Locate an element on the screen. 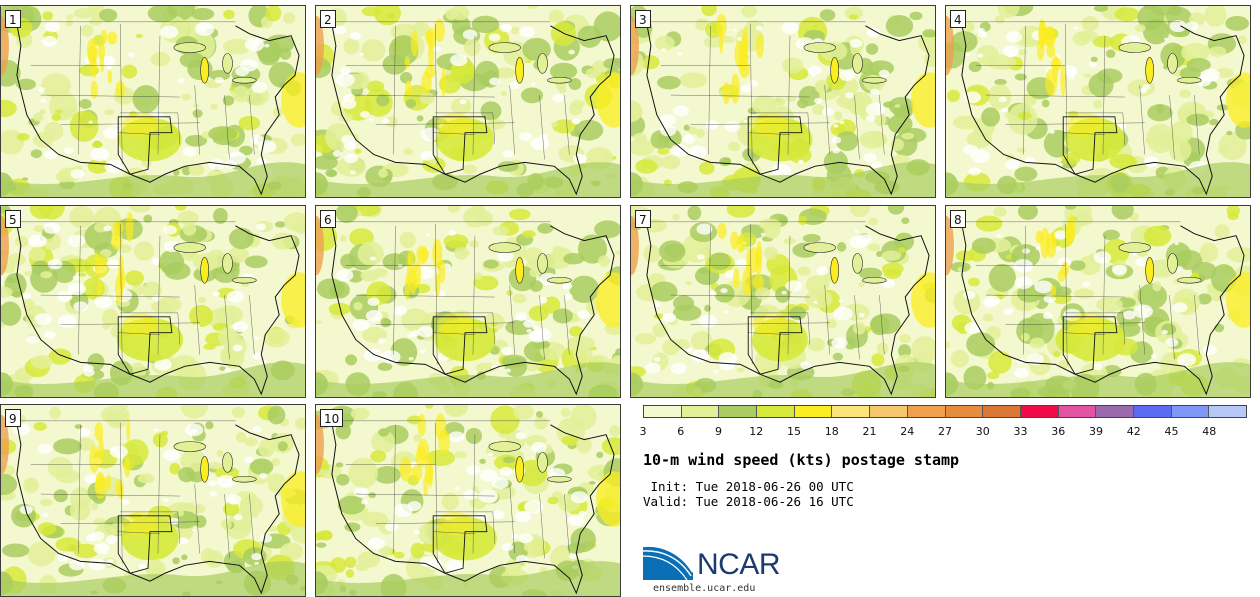 The height and width of the screenshot is (597, 1260). colorbar-tick-labels: 3 6 9 12 15 18 21 24 27 30 33 36 39 42 45 48 is located at coordinates (943, 432).